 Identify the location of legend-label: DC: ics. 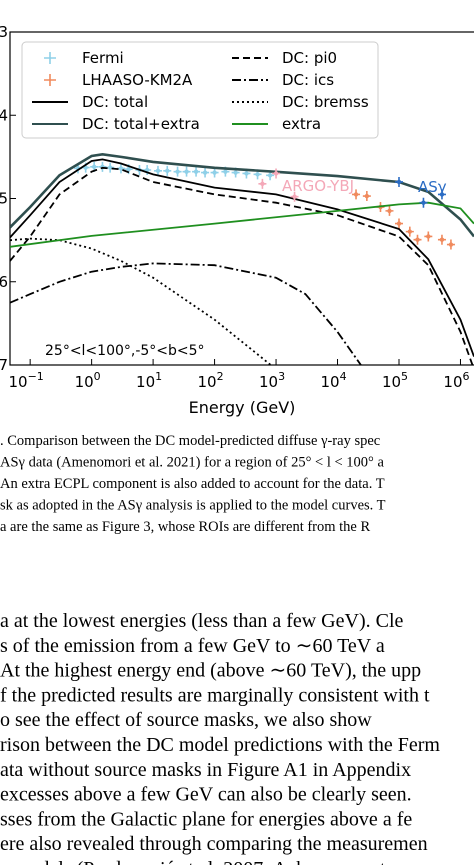
(308, 80).